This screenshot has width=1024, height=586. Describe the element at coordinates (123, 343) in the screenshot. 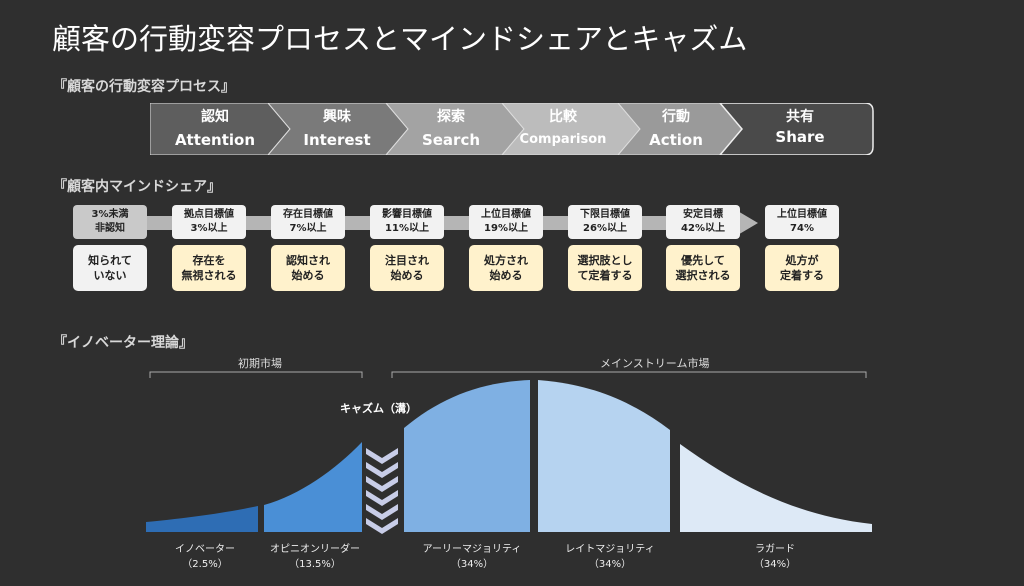

I see `section-title-innovator: 『イノベーター理論』` at that location.